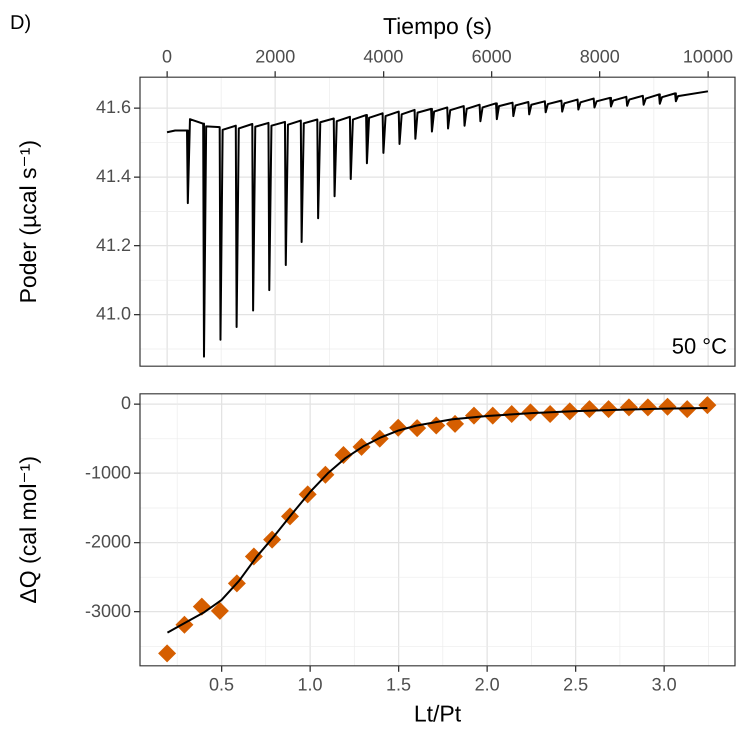 This screenshot has width=753, height=741. Describe the element at coordinates (113, 107) in the screenshot. I see `y-tick-label: 41.6` at that location.